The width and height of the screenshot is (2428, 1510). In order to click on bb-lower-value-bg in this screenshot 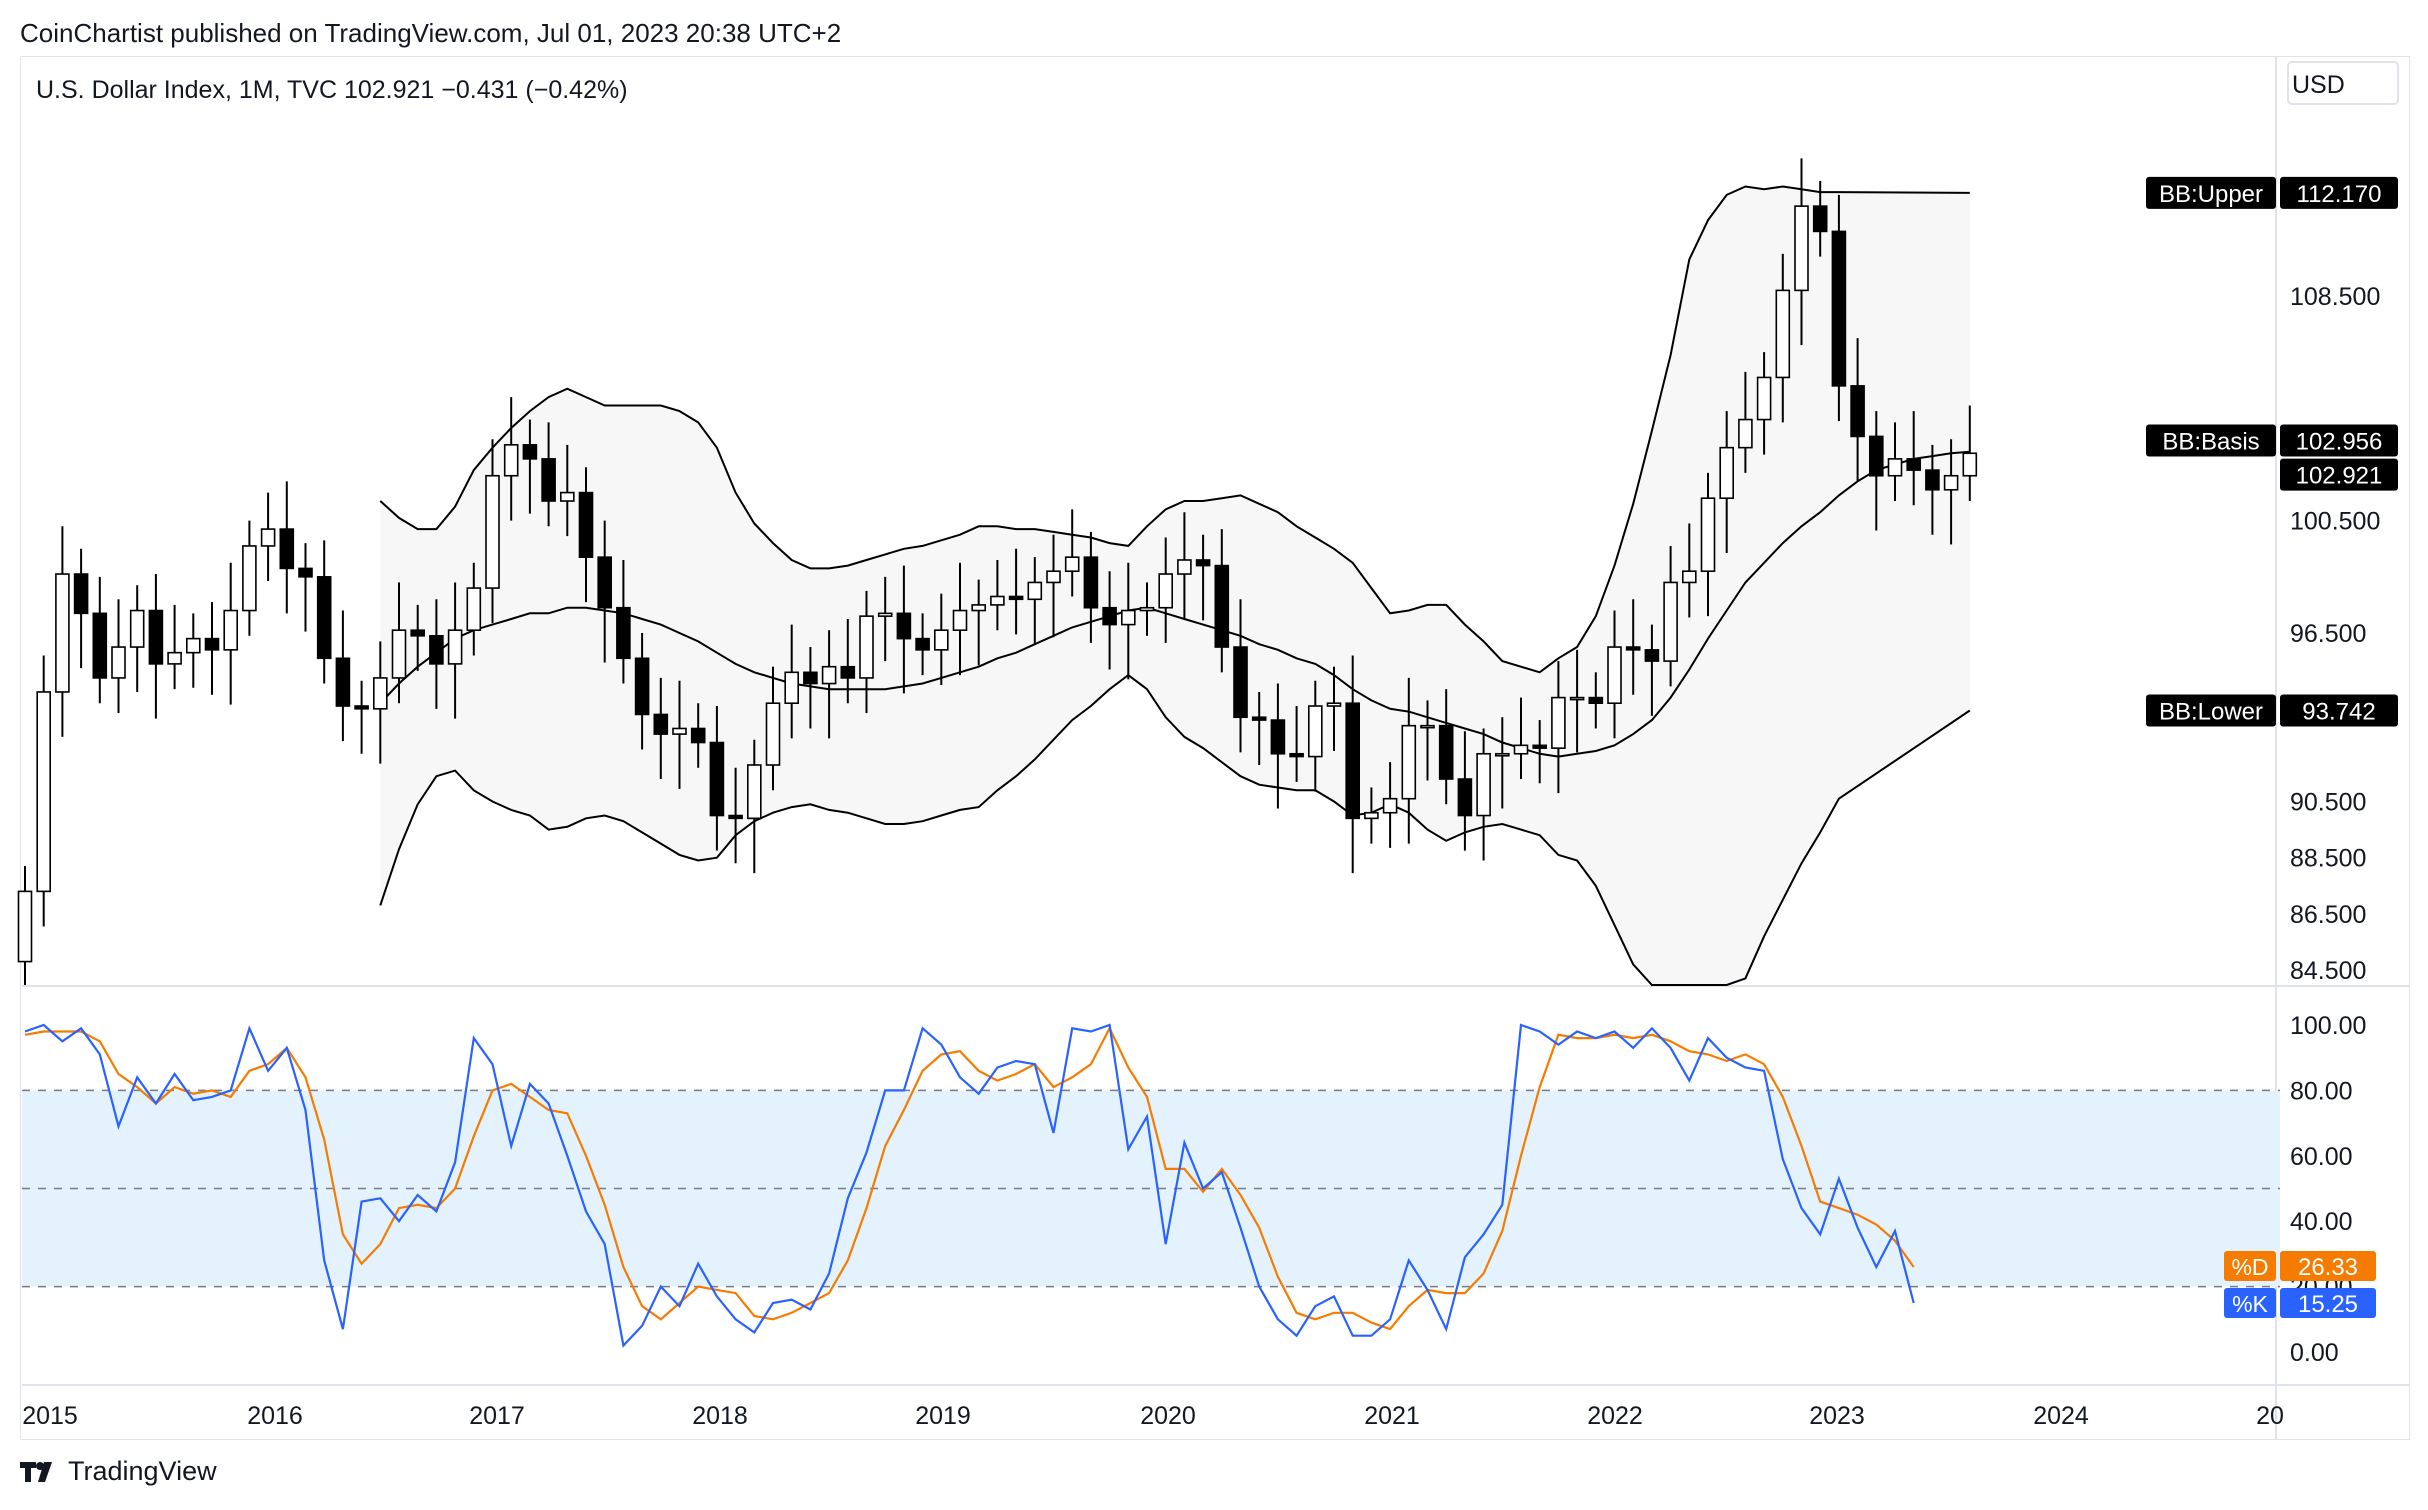, I will do `click(2339, 710)`.